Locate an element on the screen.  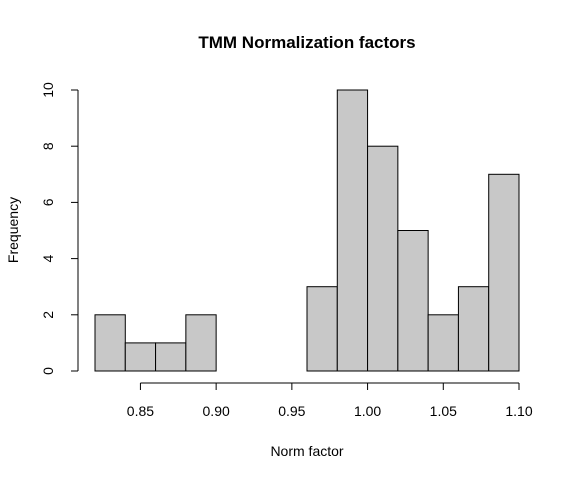
x-axis-label: Norm factor is located at coordinates (306, 451).